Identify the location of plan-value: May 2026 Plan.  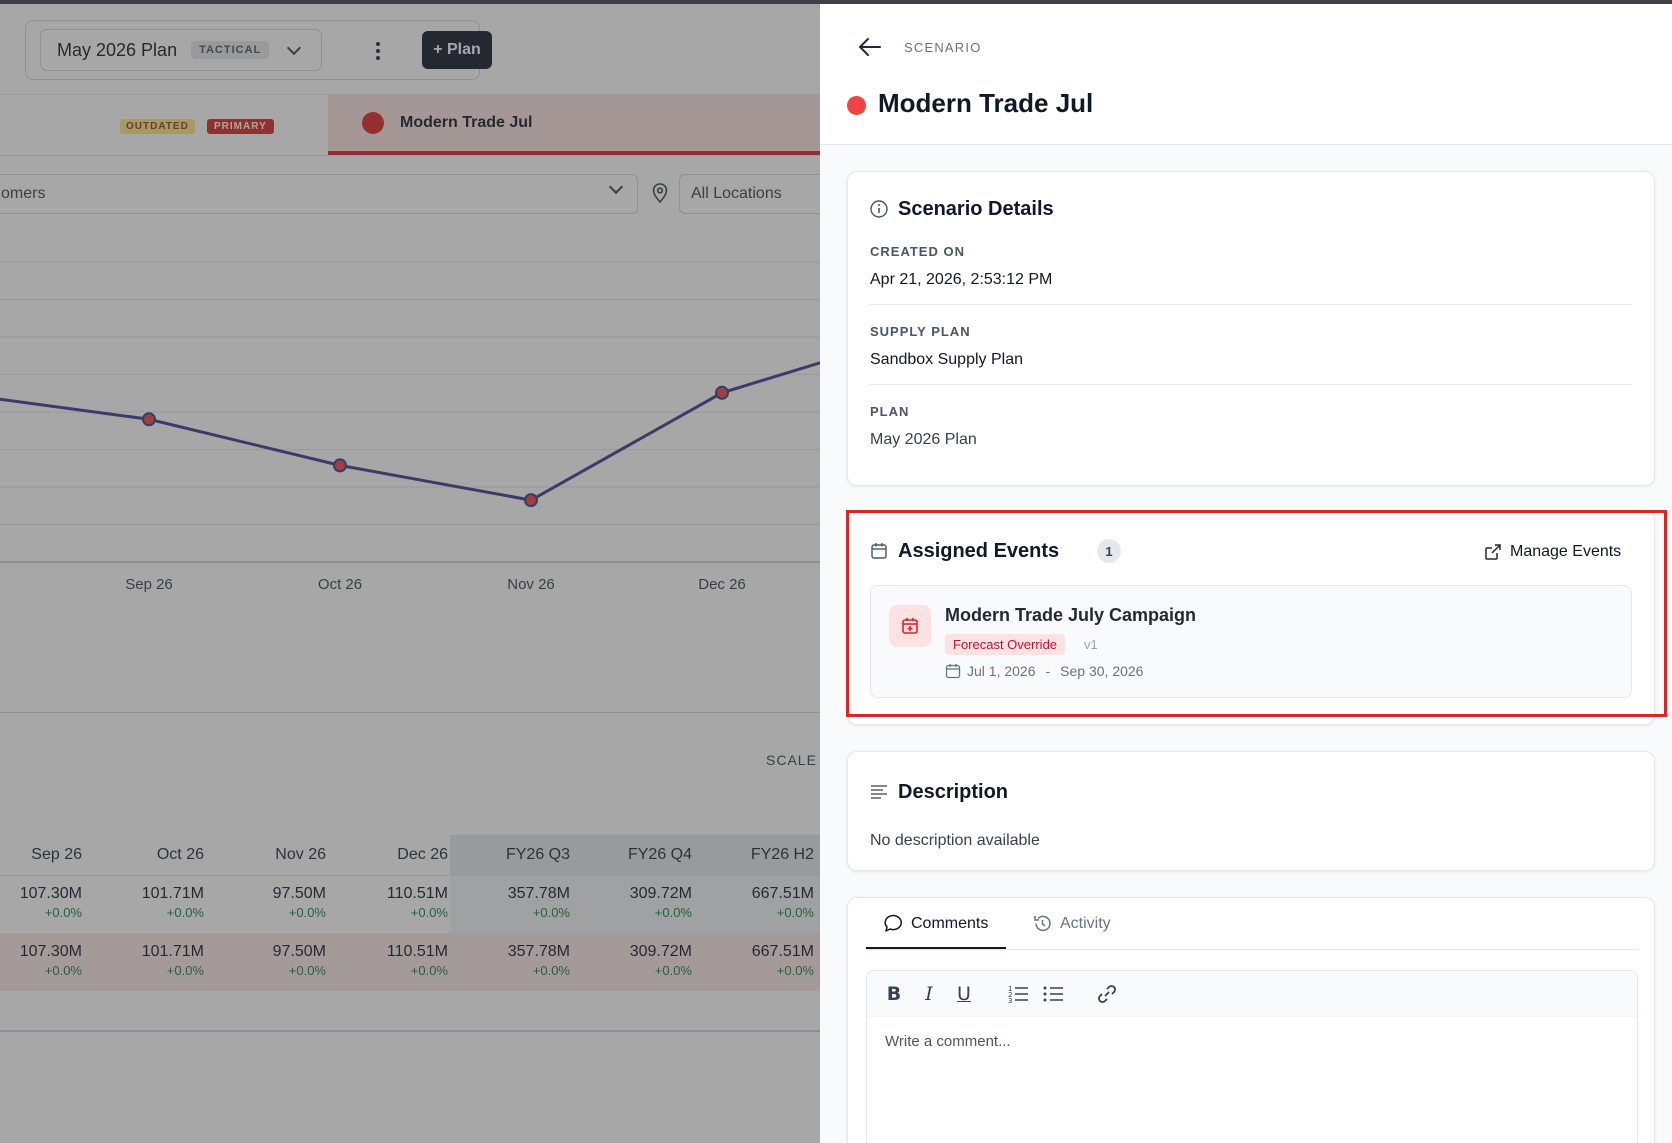
(923, 439).